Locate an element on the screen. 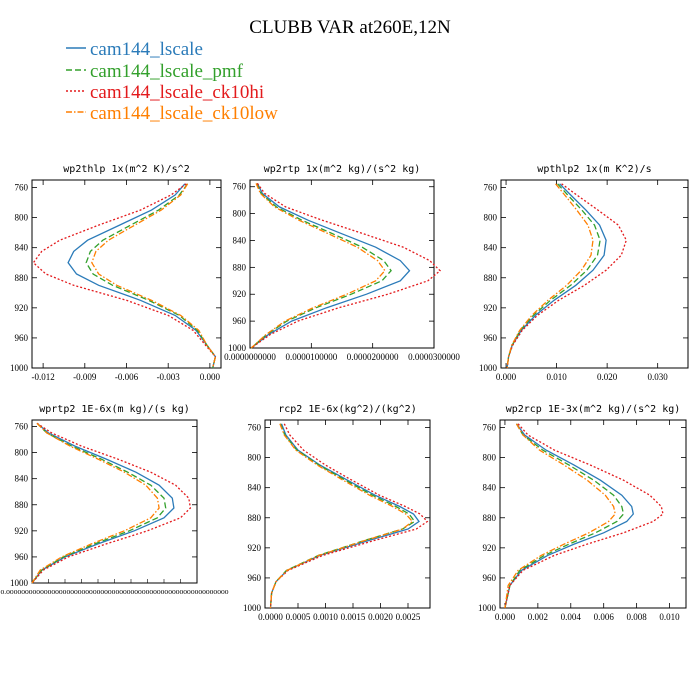  x-tick-label: -0.012 is located at coordinates (42, 377).